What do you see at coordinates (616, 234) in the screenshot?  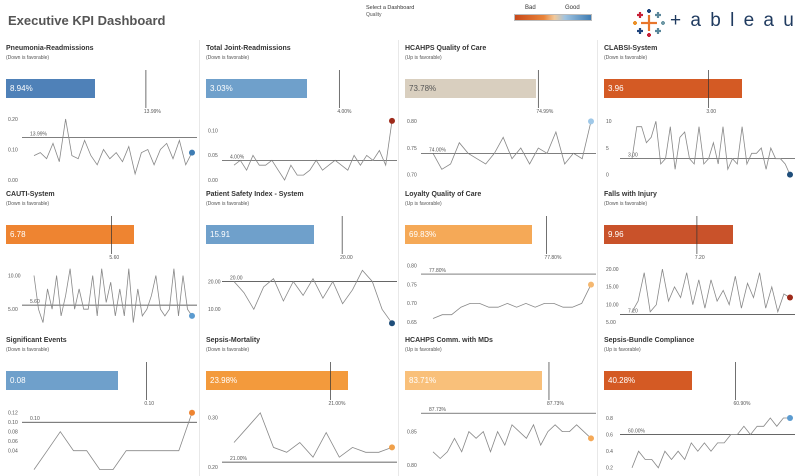 I see `kpi-value: 9.96` at bounding box center [616, 234].